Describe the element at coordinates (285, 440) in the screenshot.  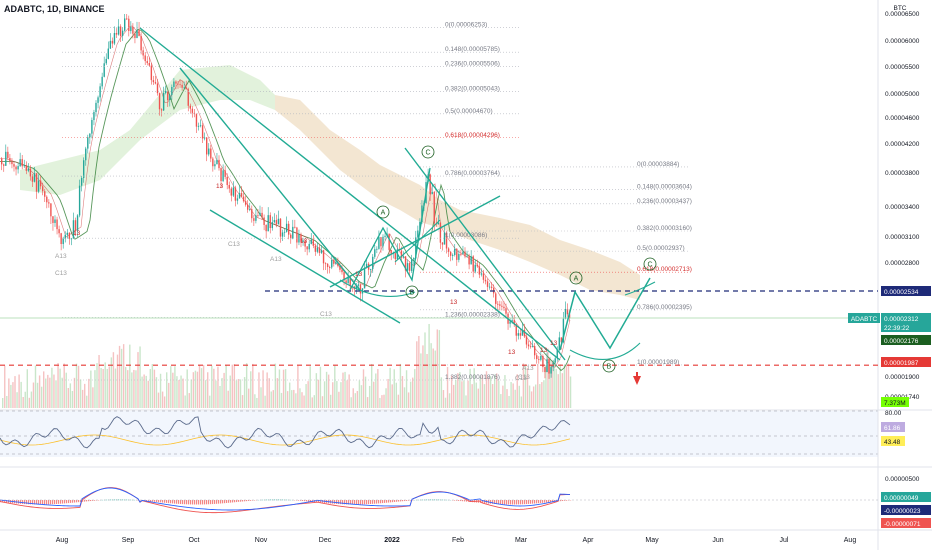
I see `rsi-ma-line` at that location.